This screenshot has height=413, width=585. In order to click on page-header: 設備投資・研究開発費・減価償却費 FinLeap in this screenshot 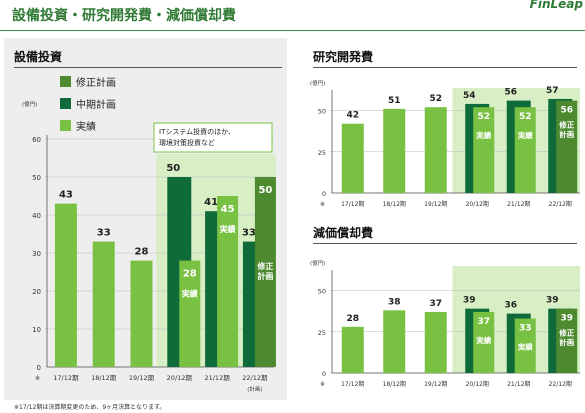, I will do `click(292, 15)`.